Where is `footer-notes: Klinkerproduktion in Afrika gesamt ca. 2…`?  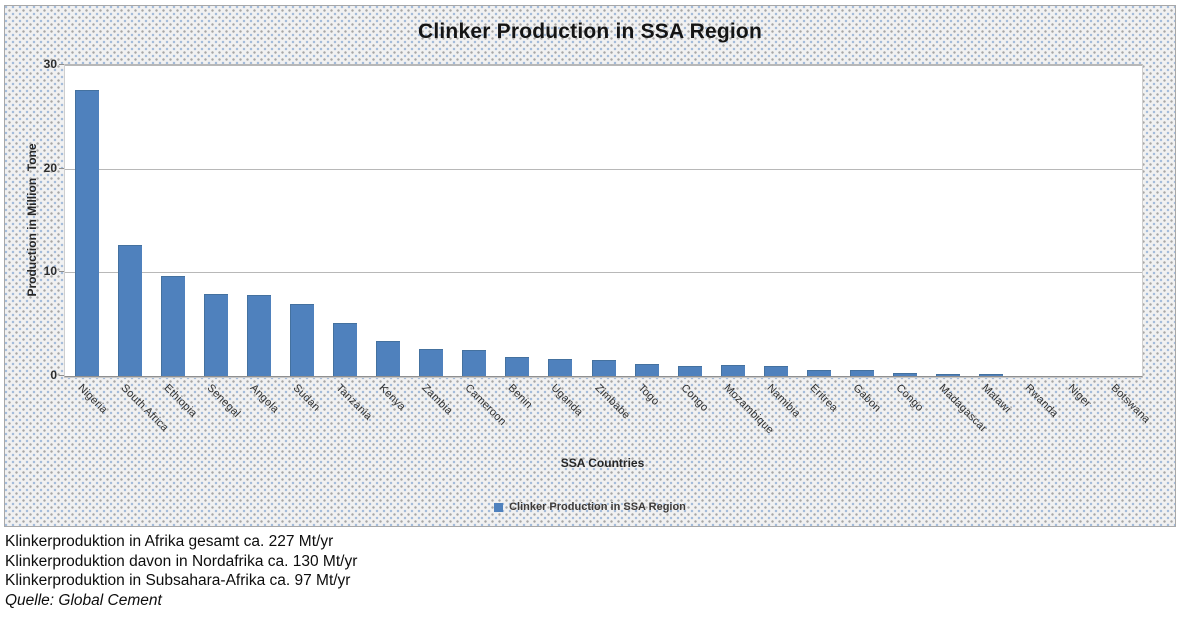 footer-notes: Klinkerproduktion in Afrika gesamt ca. 2… is located at coordinates (455, 571).